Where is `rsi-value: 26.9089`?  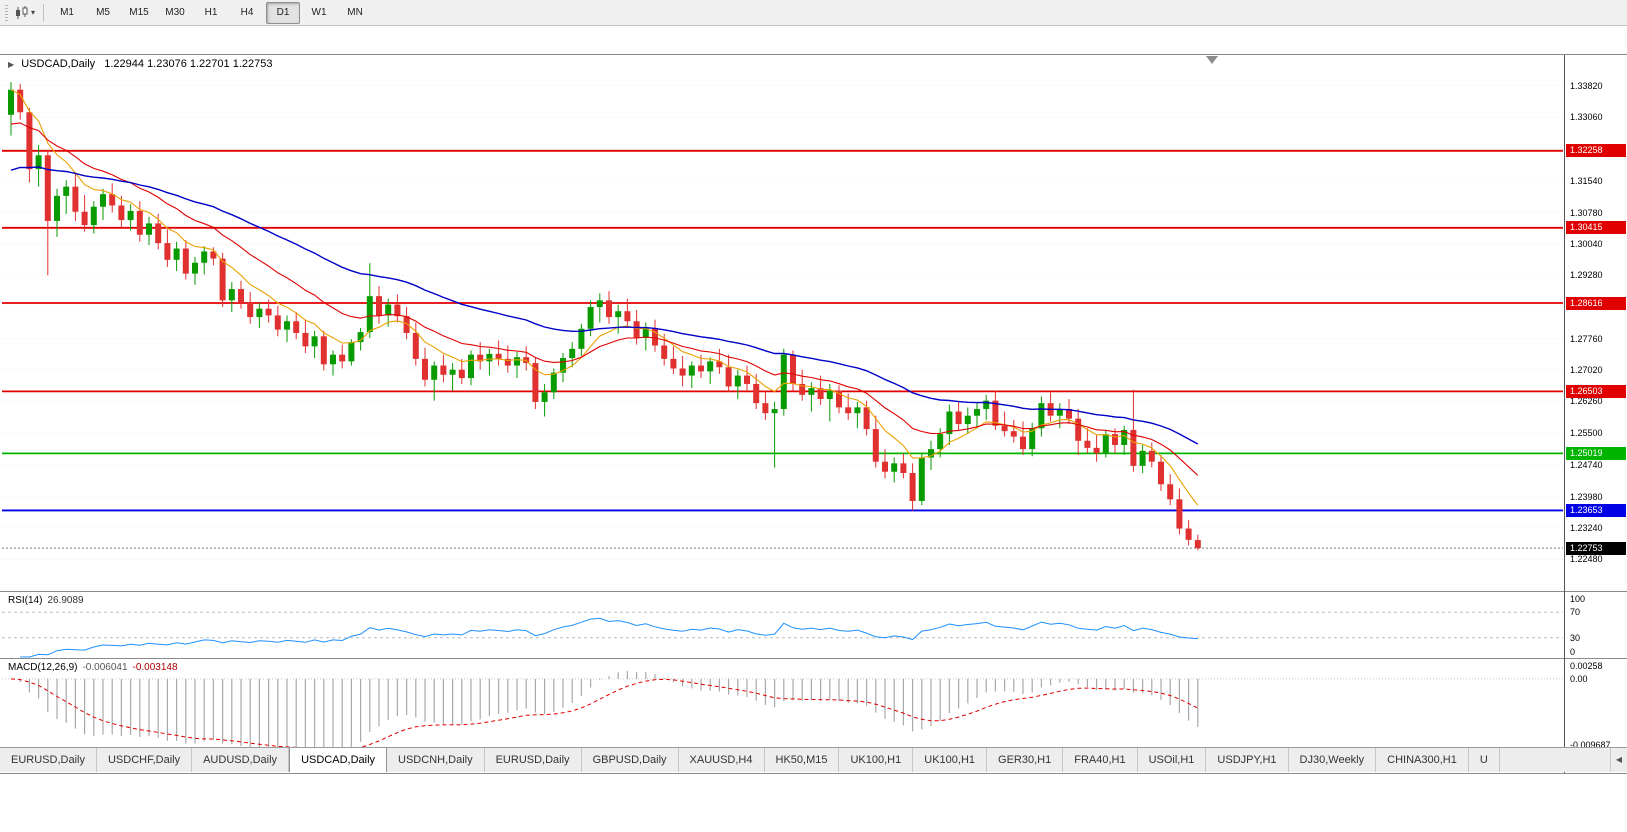
rsi-value: 26.9089 is located at coordinates (65, 600).